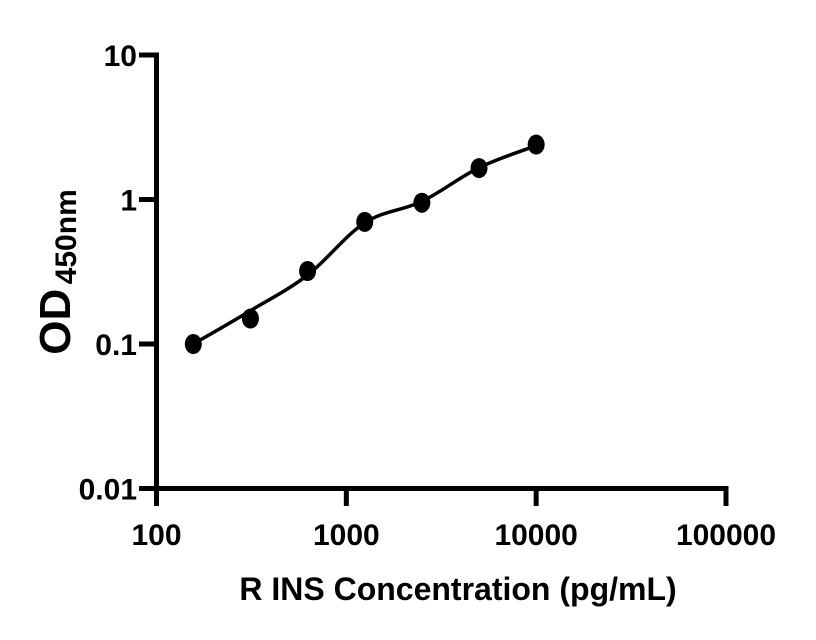 The height and width of the screenshot is (640, 816). I want to click on y-tick-label: 1, so click(128, 200).